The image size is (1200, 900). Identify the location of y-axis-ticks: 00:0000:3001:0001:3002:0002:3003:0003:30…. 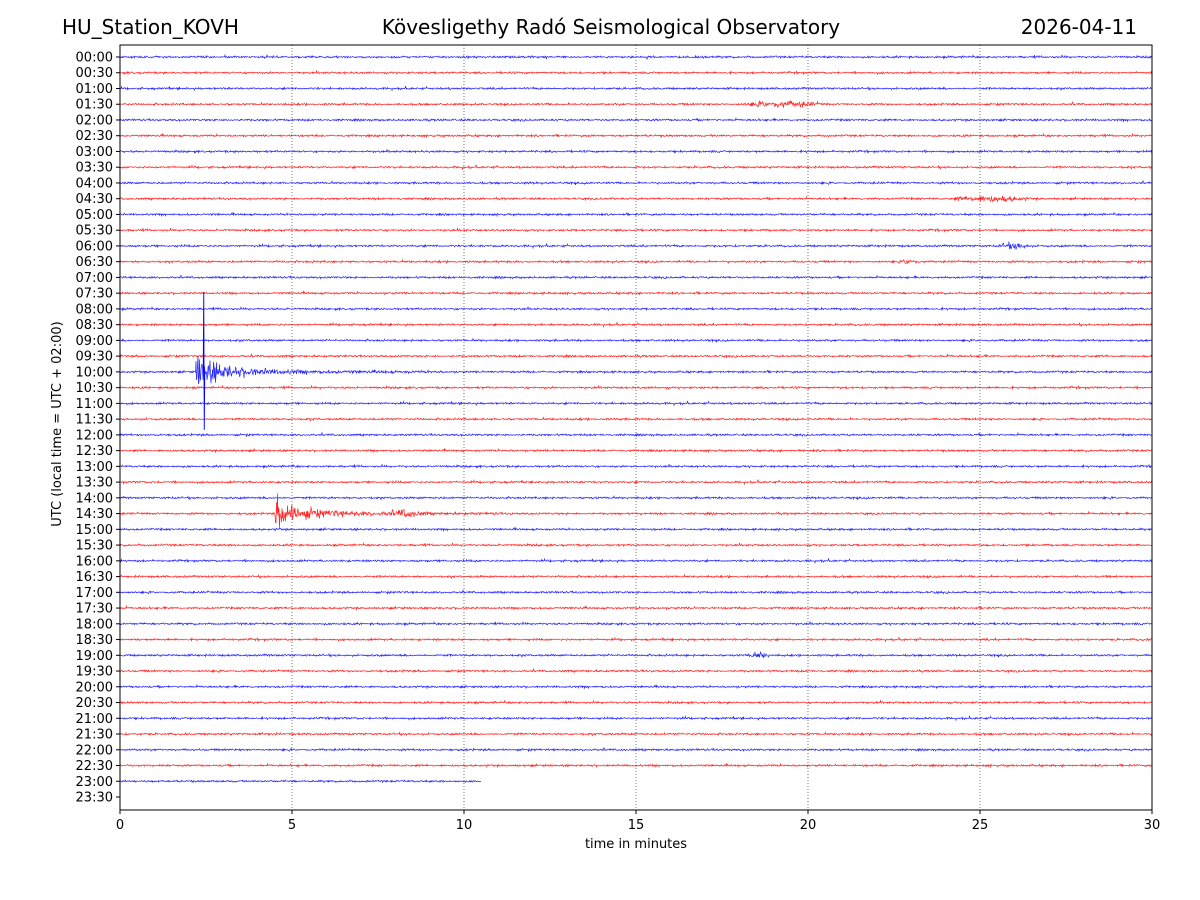
(98, 428).